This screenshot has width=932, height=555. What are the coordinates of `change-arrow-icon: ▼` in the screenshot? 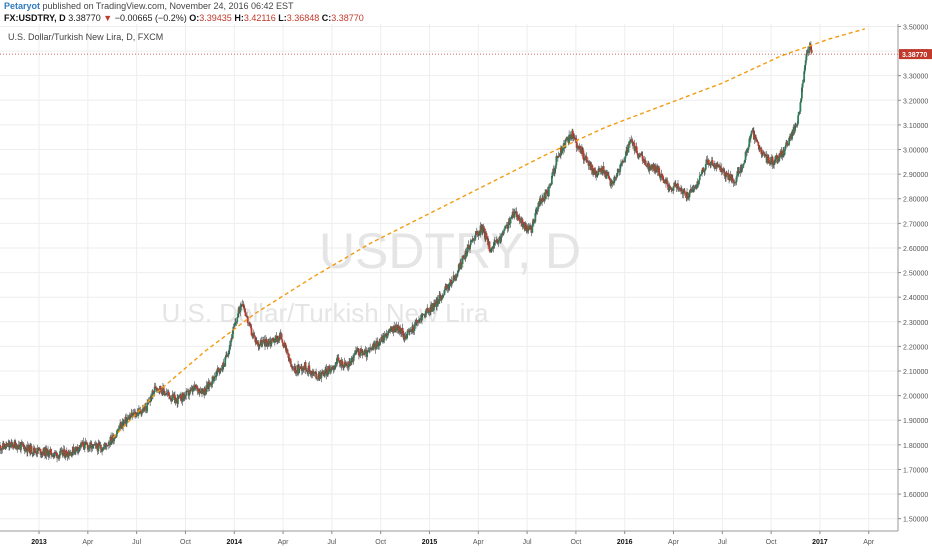 It's located at (108, 18).